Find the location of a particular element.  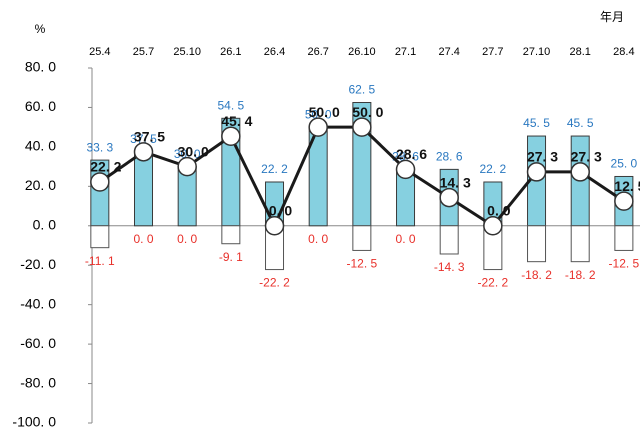

line-value-label: 45. 4 is located at coordinates (236, 121).